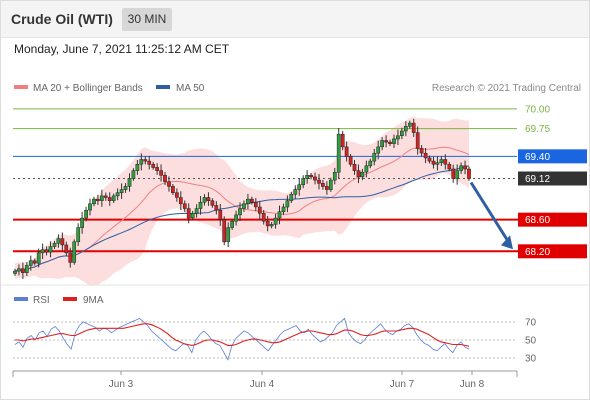 This screenshot has width=590, height=400. I want to click on projection-arrow-head, so click(507, 242).